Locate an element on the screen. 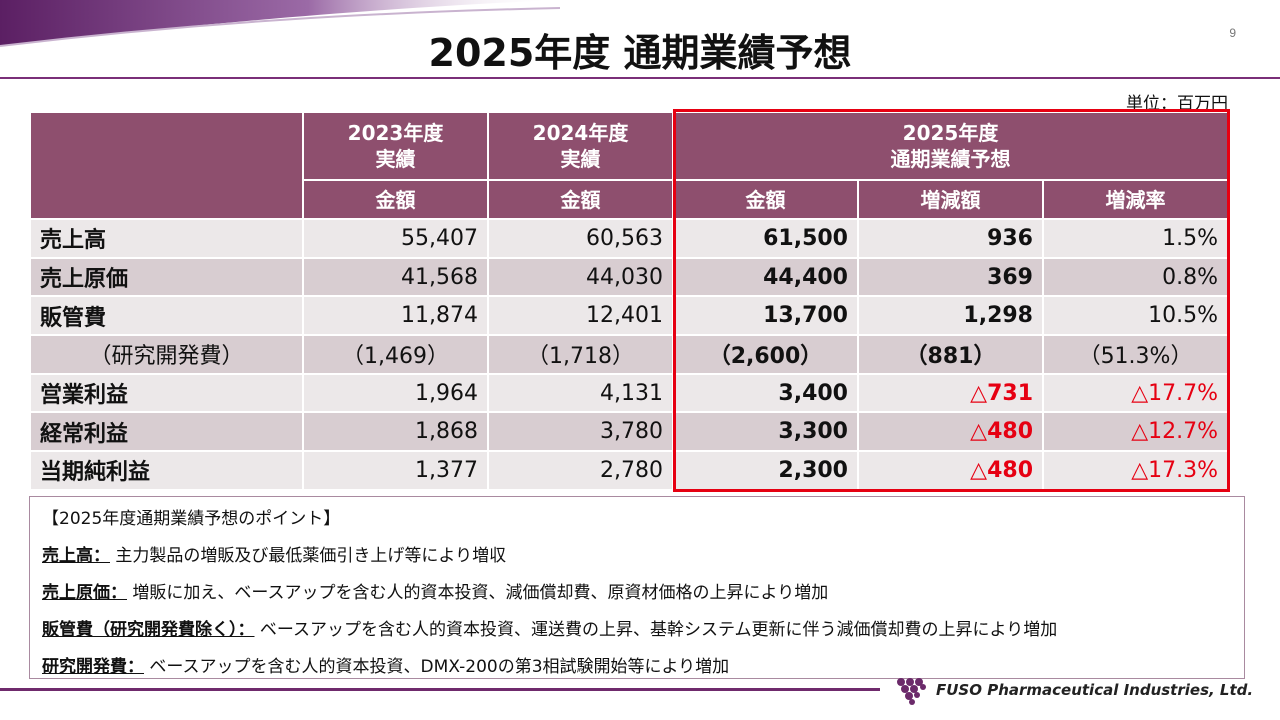 This screenshot has width=1280, height=720. cell-fy2024: 3,780 is located at coordinates (580, 432).